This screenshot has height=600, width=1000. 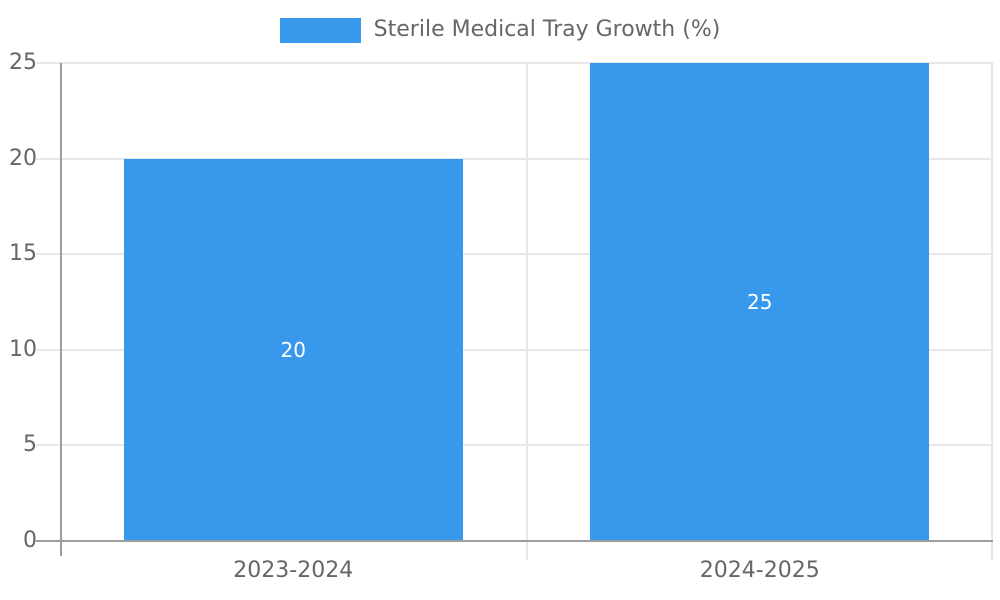 What do you see at coordinates (23, 158) in the screenshot?
I see `y-tick-label: 20` at bounding box center [23, 158].